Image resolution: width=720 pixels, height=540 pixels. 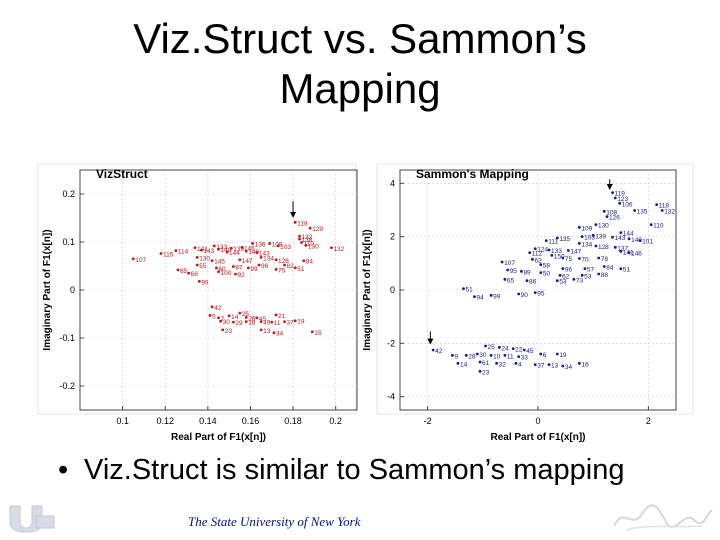 What do you see at coordinates (367, 289) in the screenshot?
I see `y-axis-label: Imaginary Part of F1(x[n])` at bounding box center [367, 289].